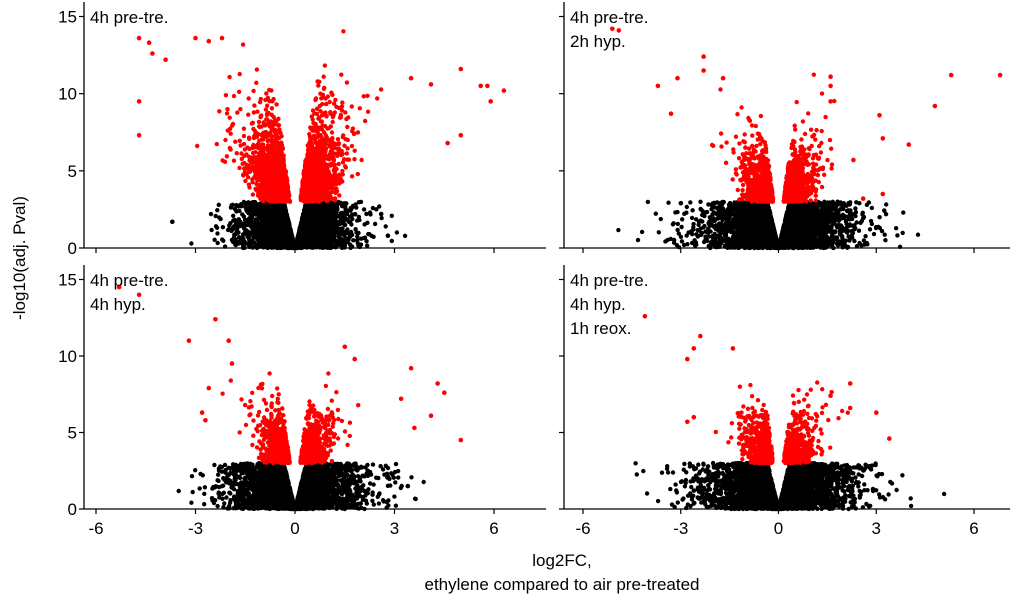 This screenshot has height=601, width=1016. What do you see at coordinates (562, 560) in the screenshot?
I see `x-axis-title-line-1: log2FC,` at bounding box center [562, 560].